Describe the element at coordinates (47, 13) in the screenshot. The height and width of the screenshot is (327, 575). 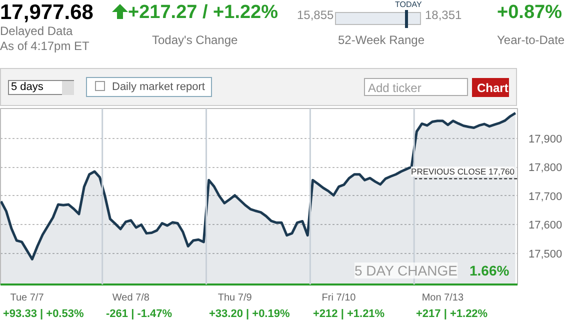
I see `text: 17,977.68` at that location.